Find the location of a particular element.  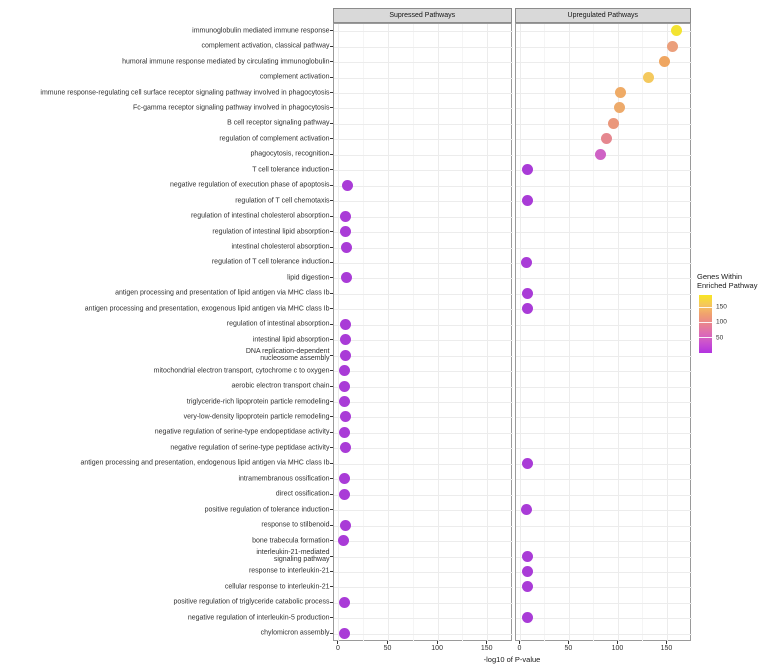

pathway-label: intramembranous ossification is located at coordinates (284, 479).